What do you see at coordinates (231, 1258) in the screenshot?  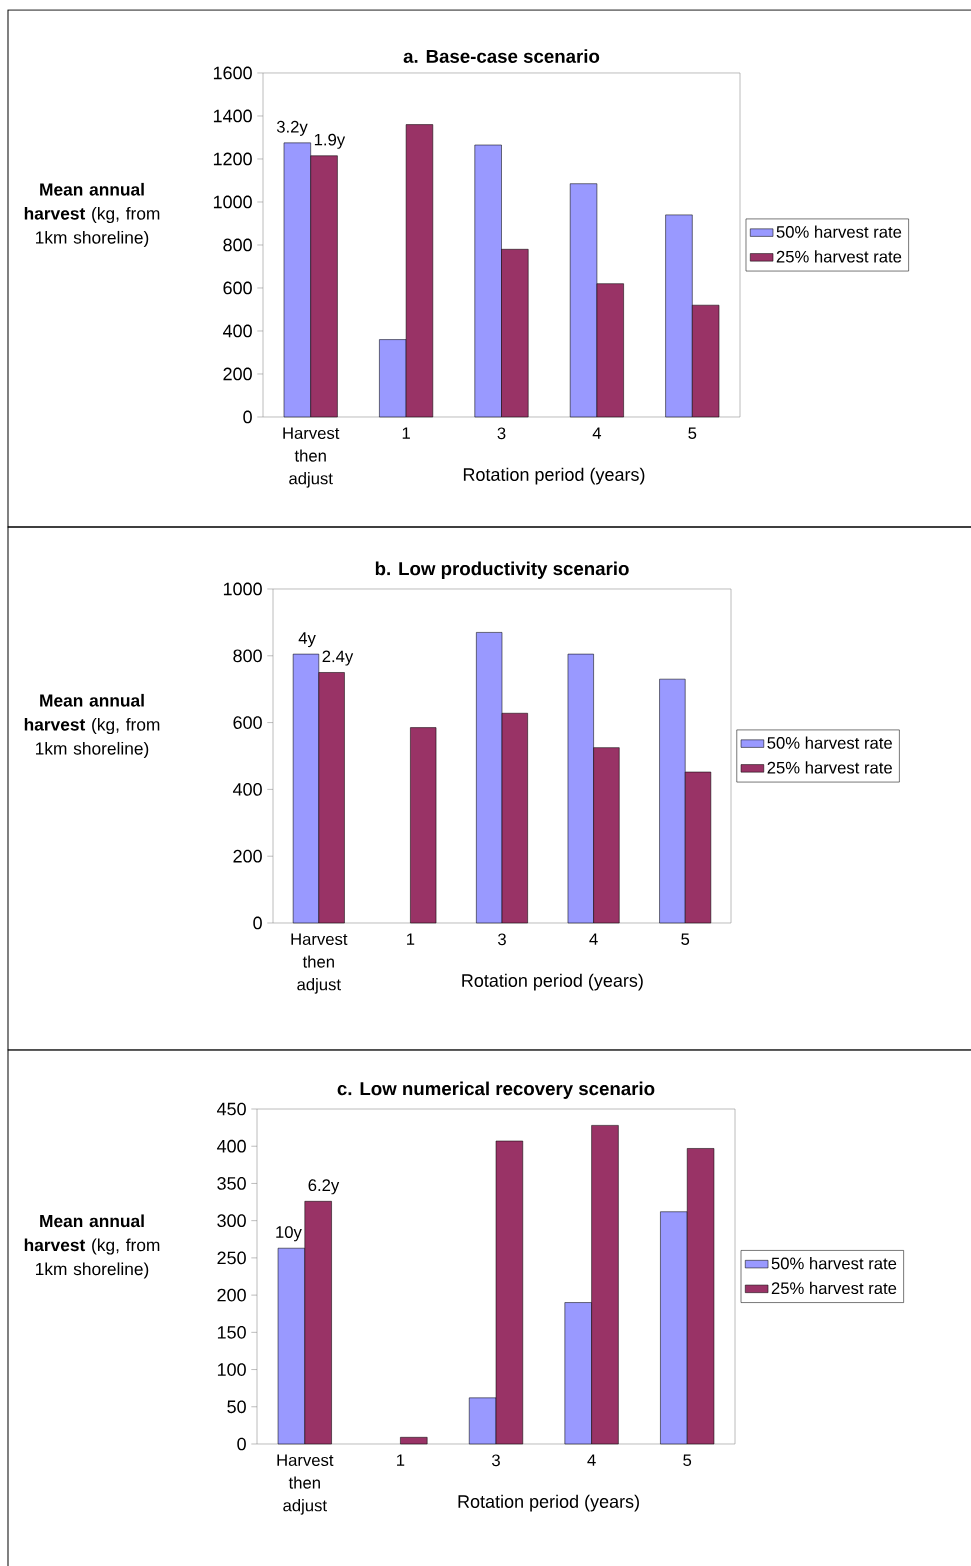 I see `y-tick-label: 250` at bounding box center [231, 1258].